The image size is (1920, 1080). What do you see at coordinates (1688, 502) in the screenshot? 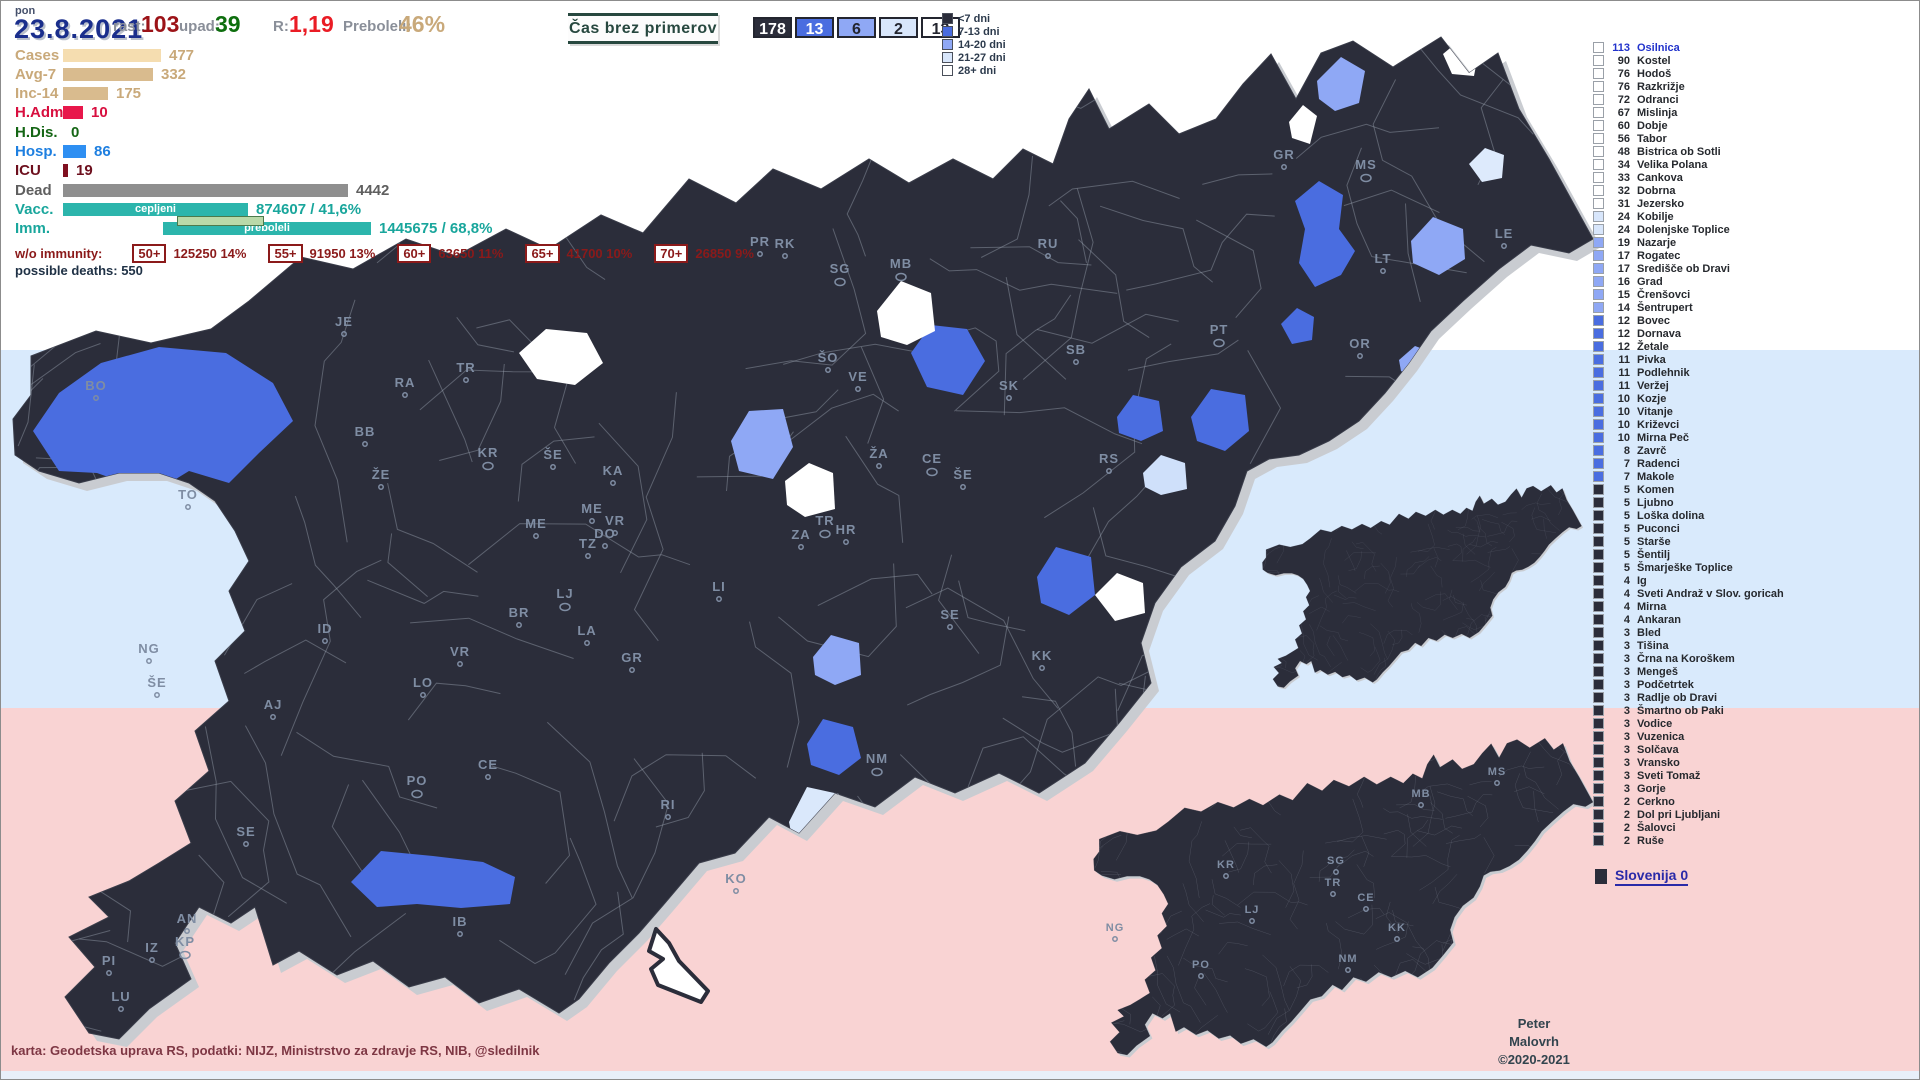
I see `municipality-row: 5 Ljubno` at bounding box center [1688, 502].